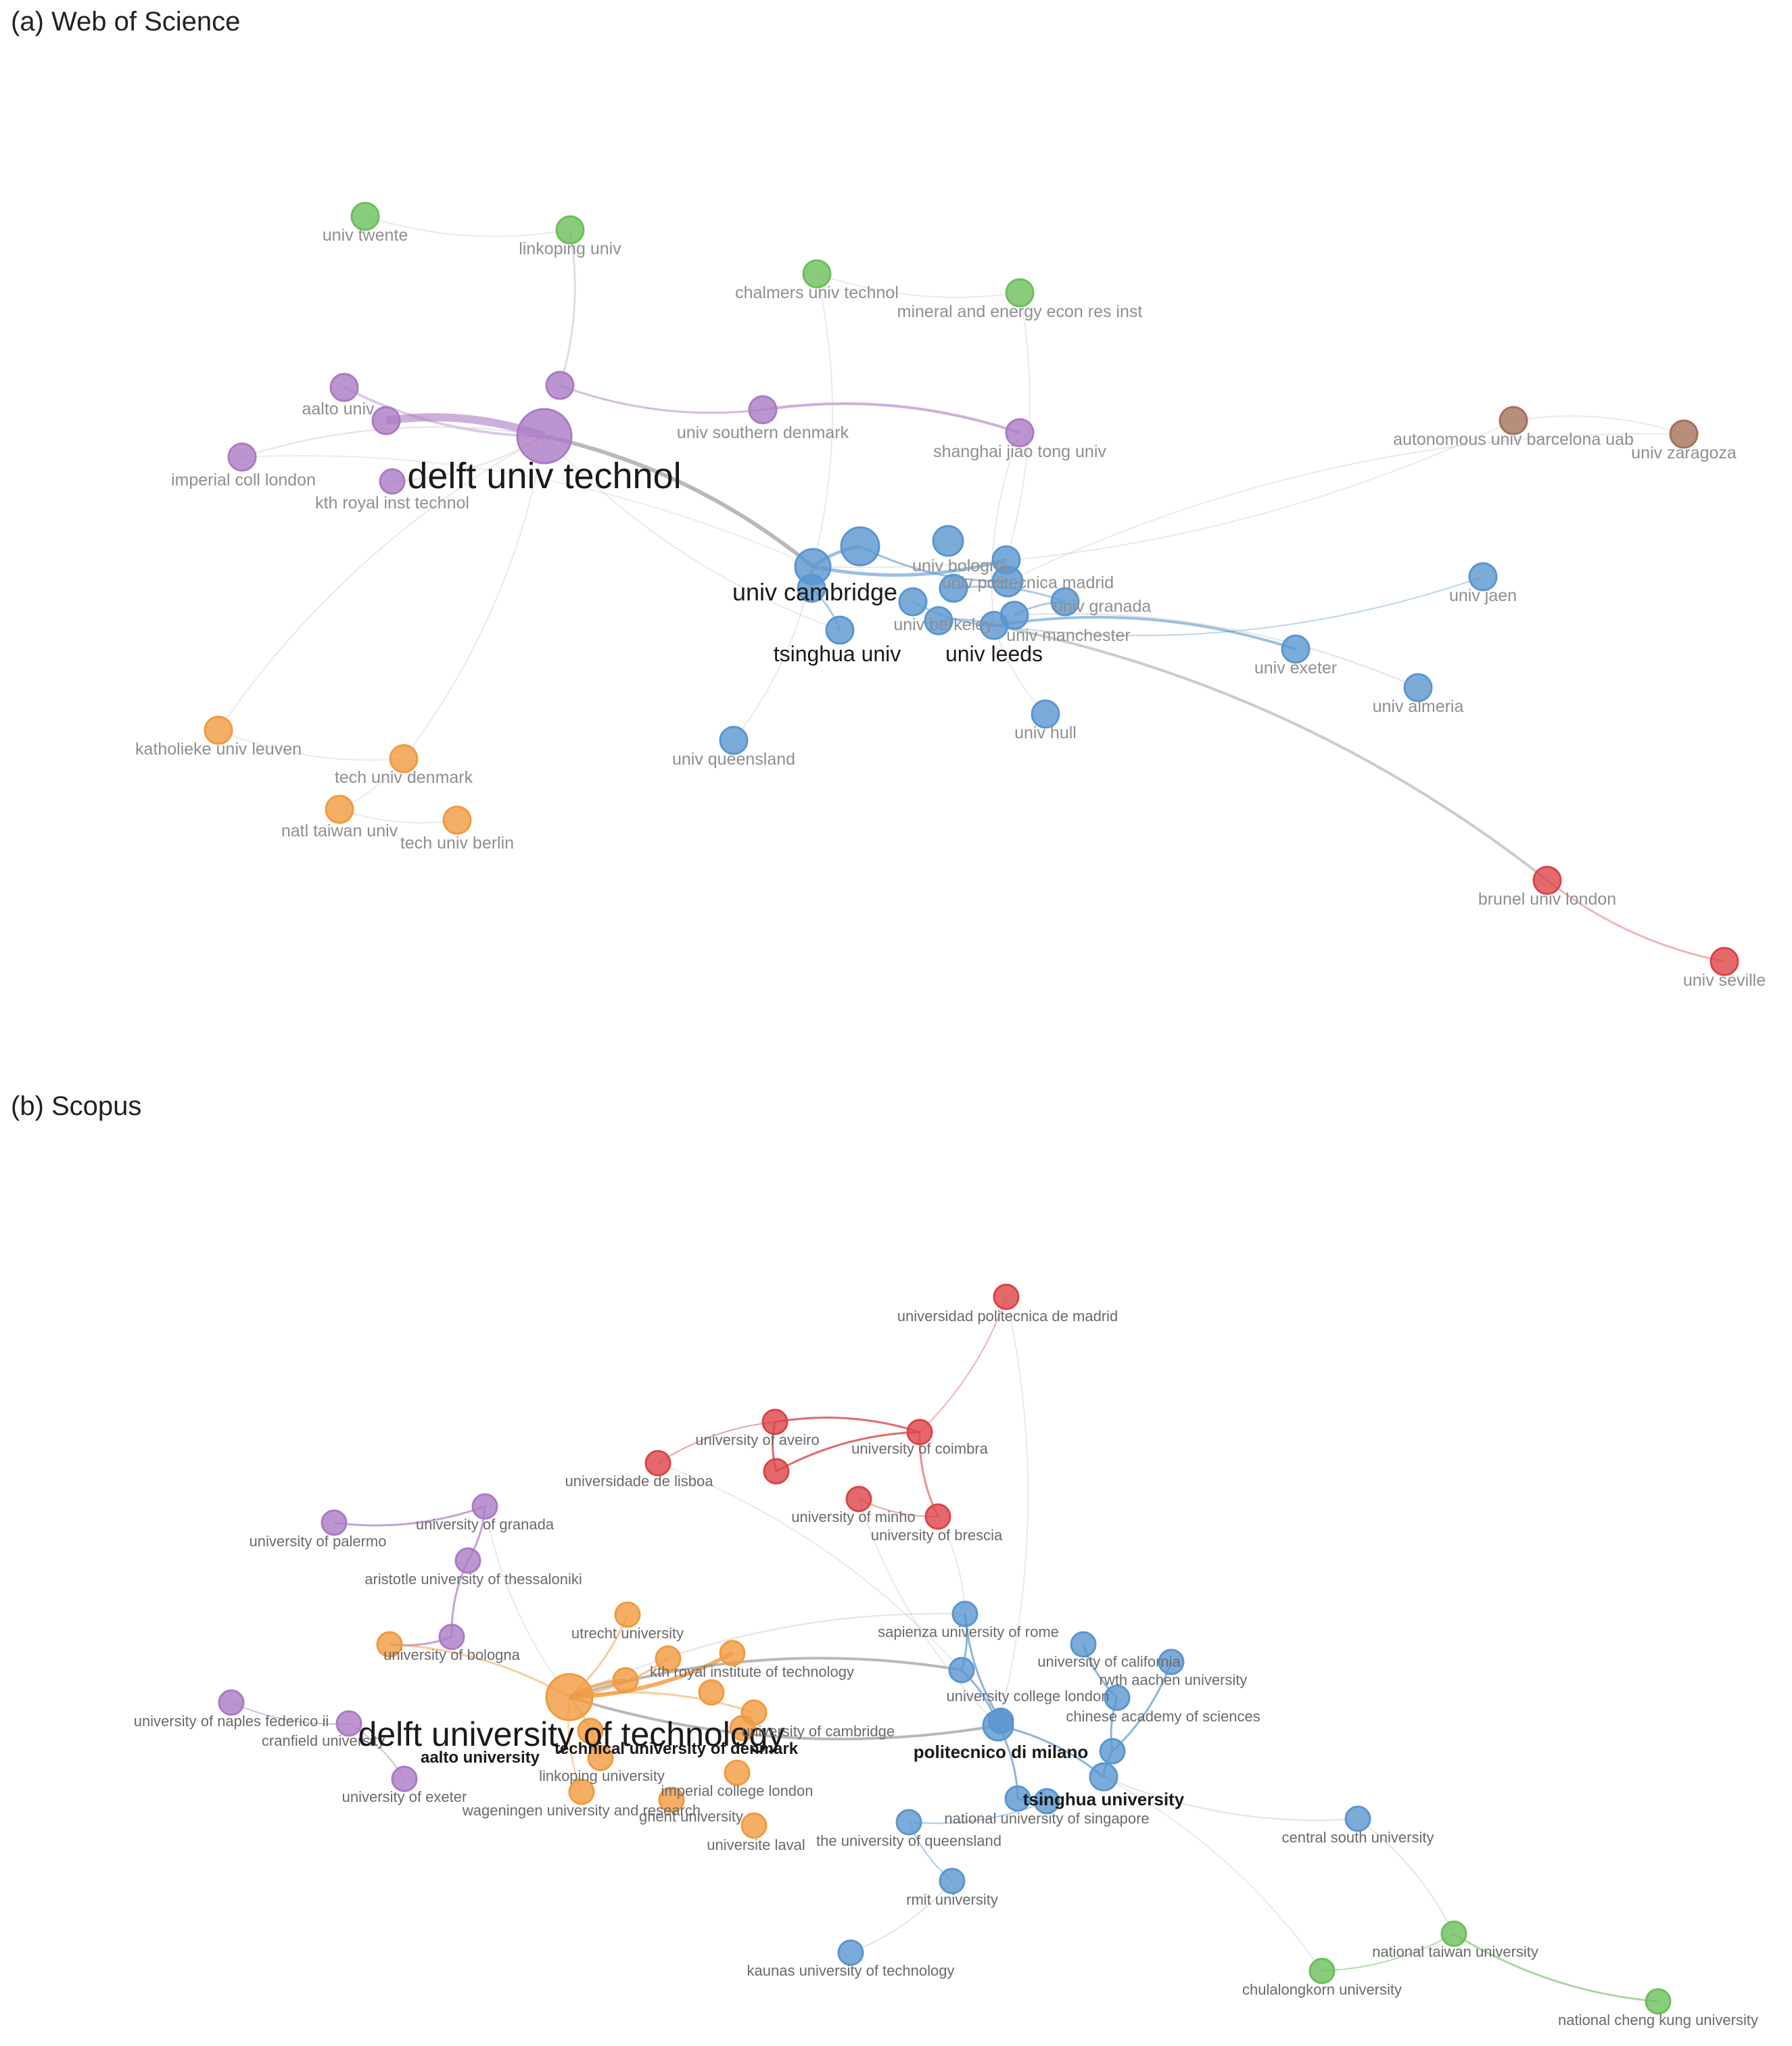  What do you see at coordinates (994, 625) in the screenshot?
I see `node-leeds` at bounding box center [994, 625].